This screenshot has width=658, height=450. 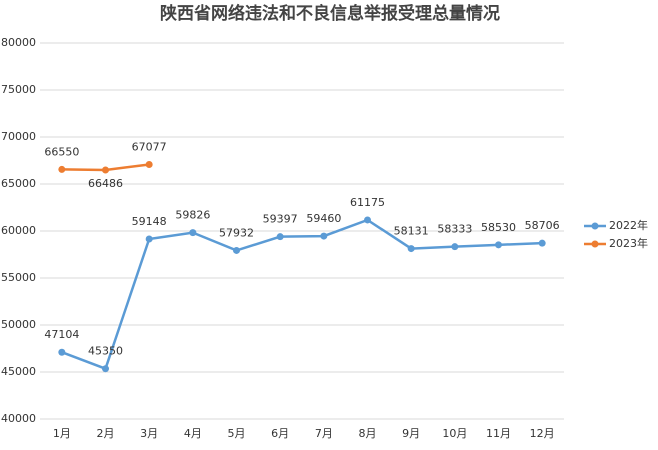 What do you see at coordinates (324, 433) in the screenshot?
I see `x-tick-label: 7月` at bounding box center [324, 433].